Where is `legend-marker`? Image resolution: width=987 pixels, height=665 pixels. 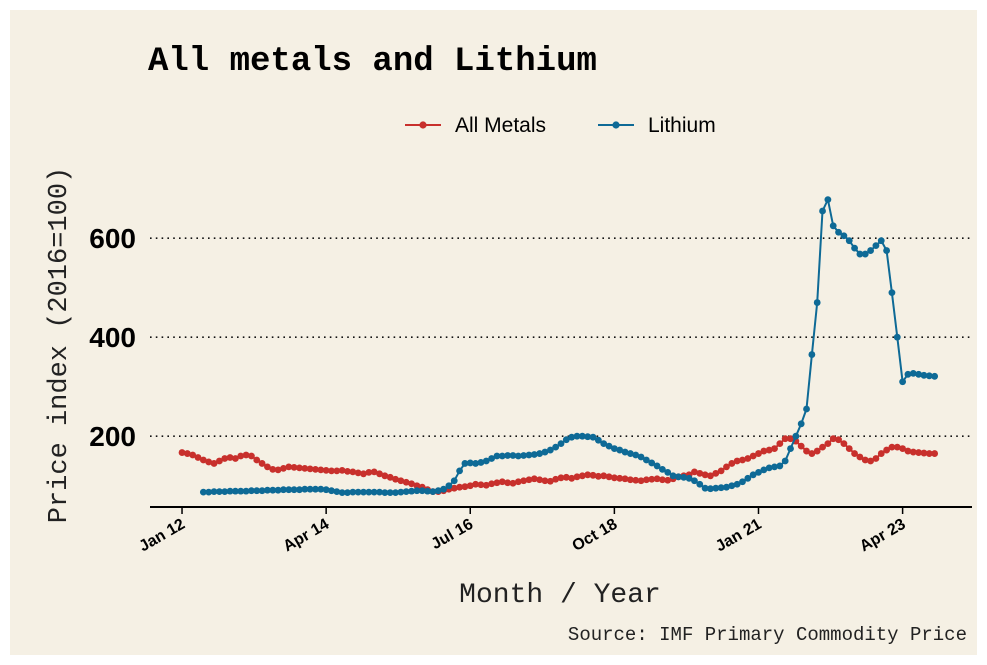 legend-marker is located at coordinates (616, 125).